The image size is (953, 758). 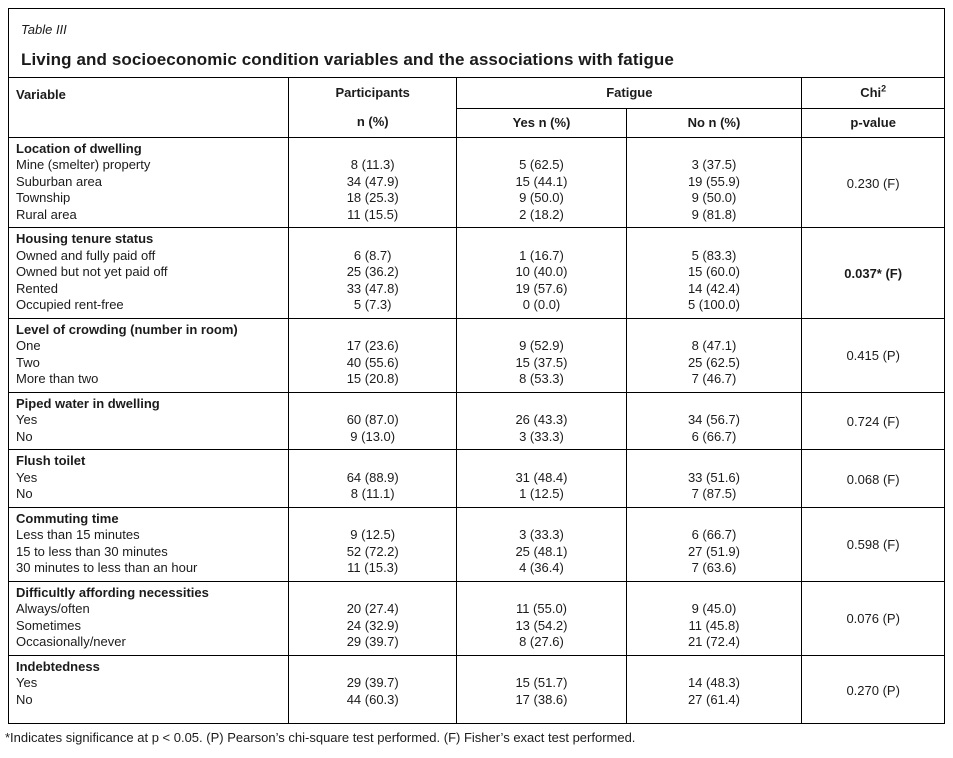 I want to click on section-variable-label: Commuting time, so click(x=67, y=518).